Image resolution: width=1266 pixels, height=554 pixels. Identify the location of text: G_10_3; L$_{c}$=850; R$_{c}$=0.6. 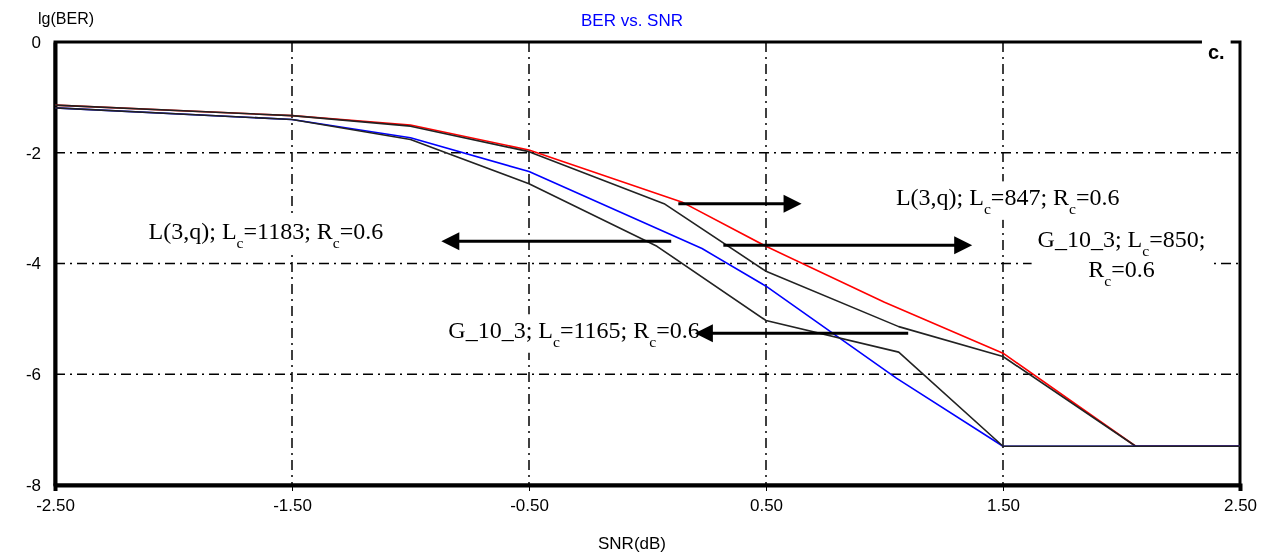
(1121, 257).